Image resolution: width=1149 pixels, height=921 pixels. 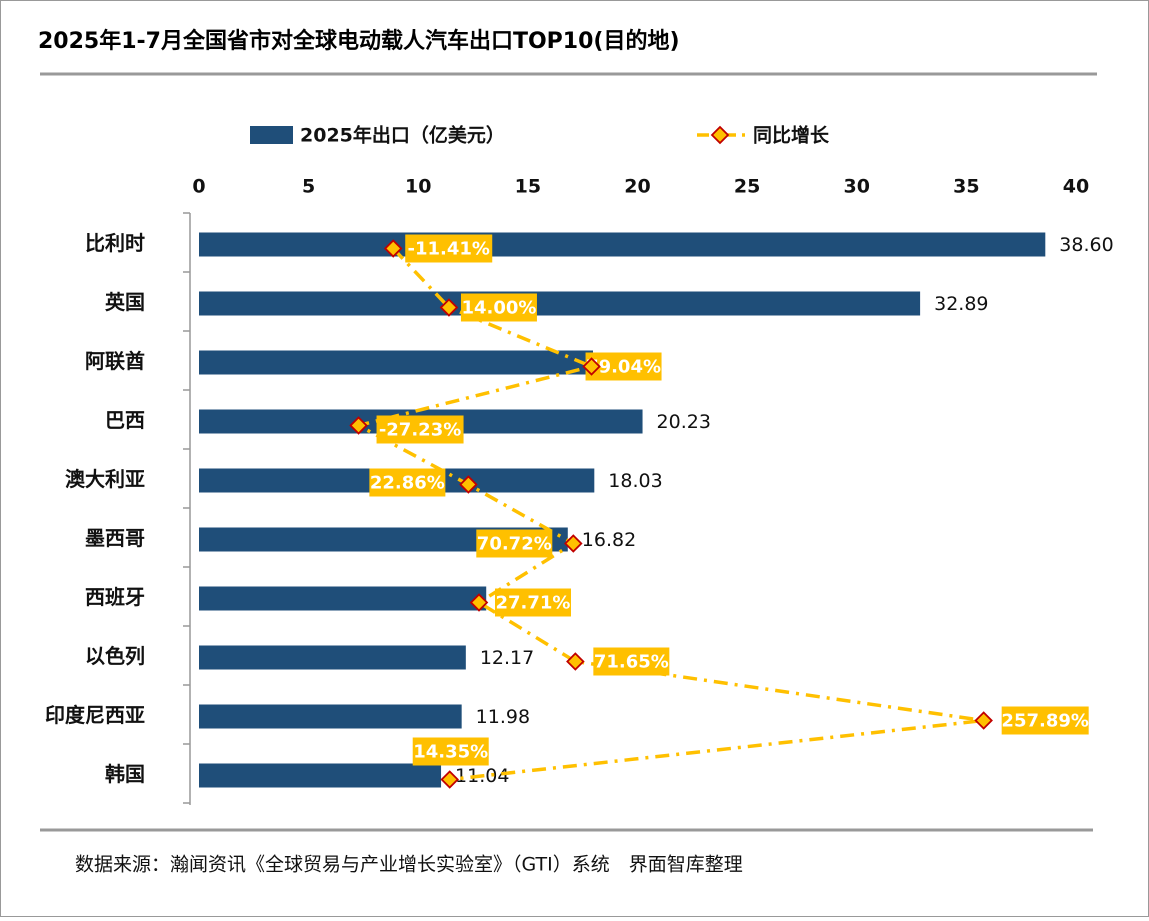 I want to click on legend-swatch, so click(x=271, y=135).